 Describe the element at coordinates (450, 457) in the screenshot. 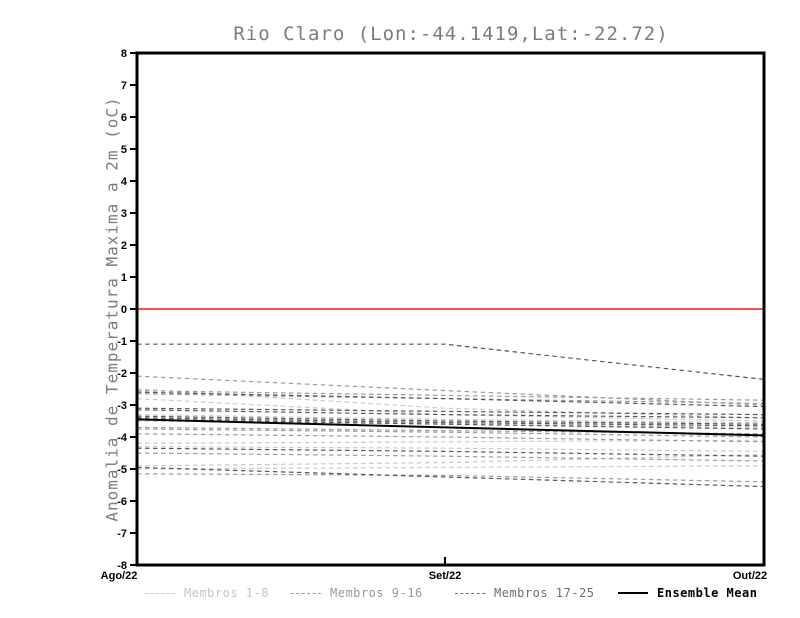

I see `series-m15` at that location.